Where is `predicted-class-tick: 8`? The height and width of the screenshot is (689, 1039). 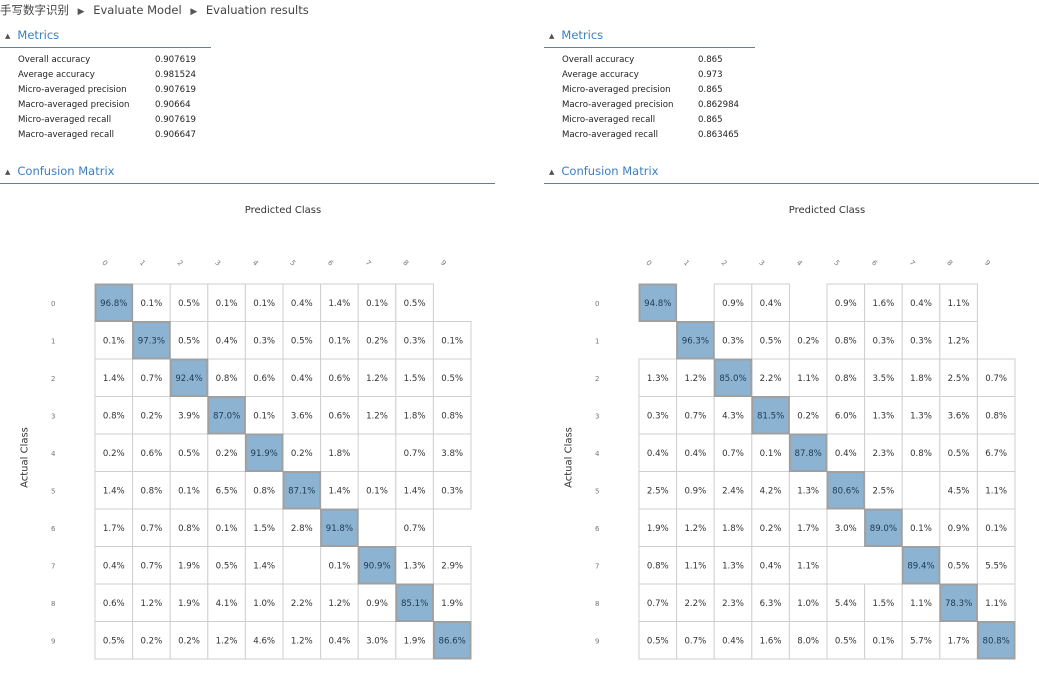
predicted-class-tick: 8 is located at coordinates (405, 263).